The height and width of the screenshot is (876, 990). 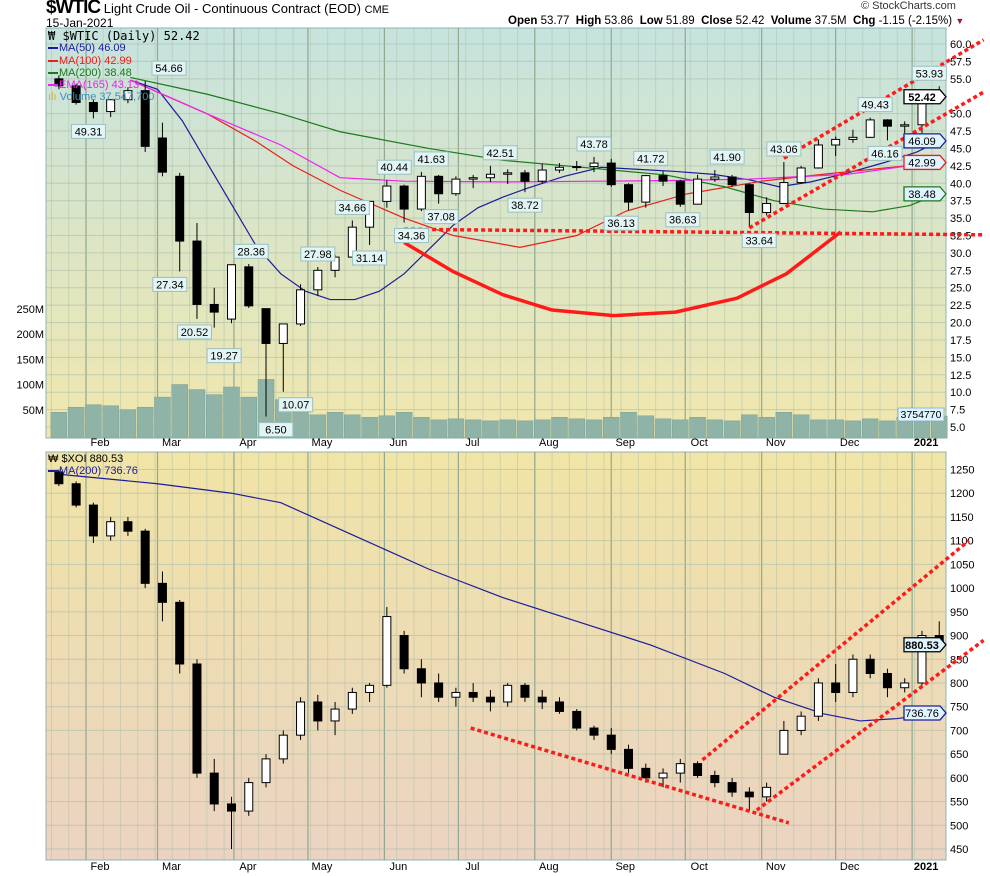 I want to click on copyright: © StockCharts.com, so click(x=908, y=6).